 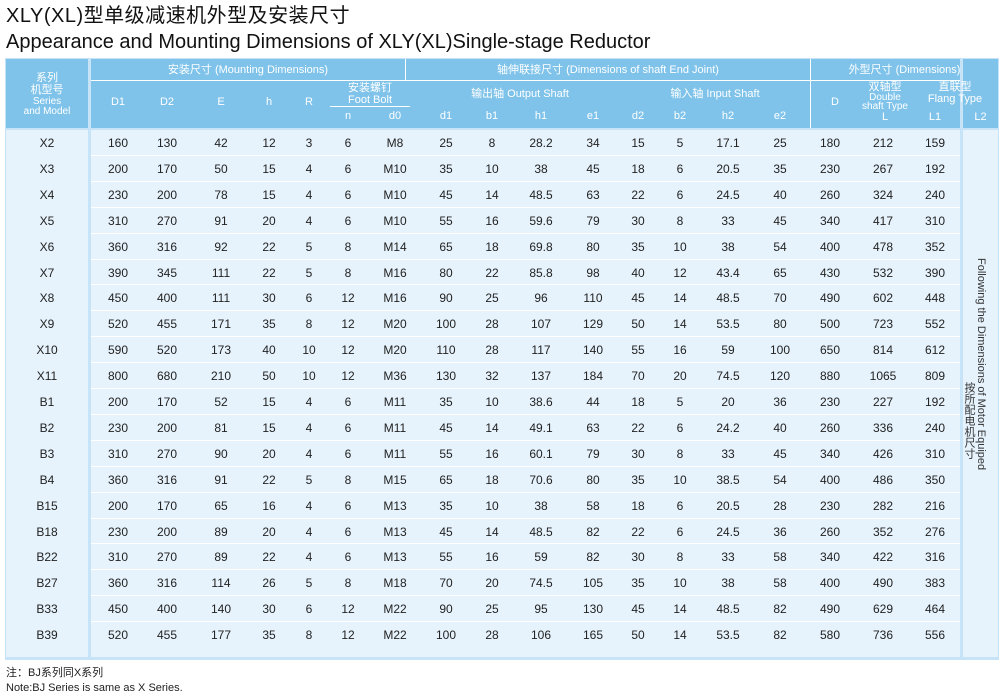 What do you see at coordinates (680, 116) in the screenshot?
I see `col-header-b2: b2` at bounding box center [680, 116].